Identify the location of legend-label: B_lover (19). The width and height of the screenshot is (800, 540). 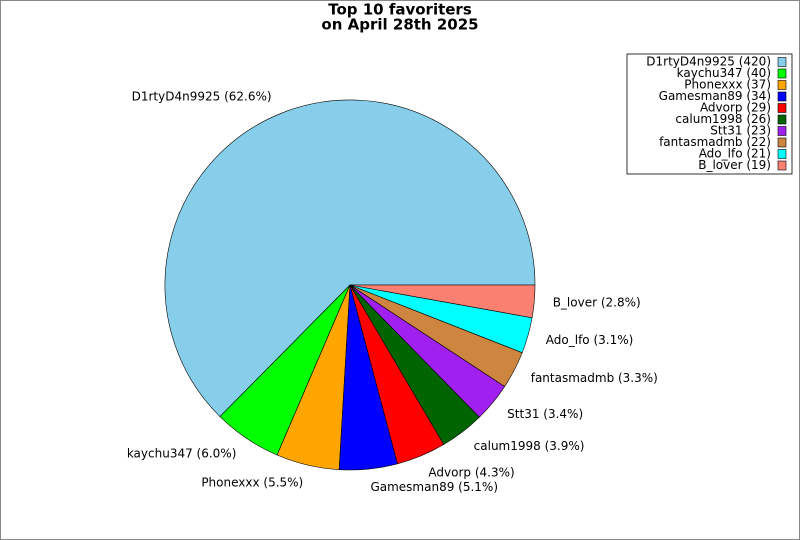
(734, 165).